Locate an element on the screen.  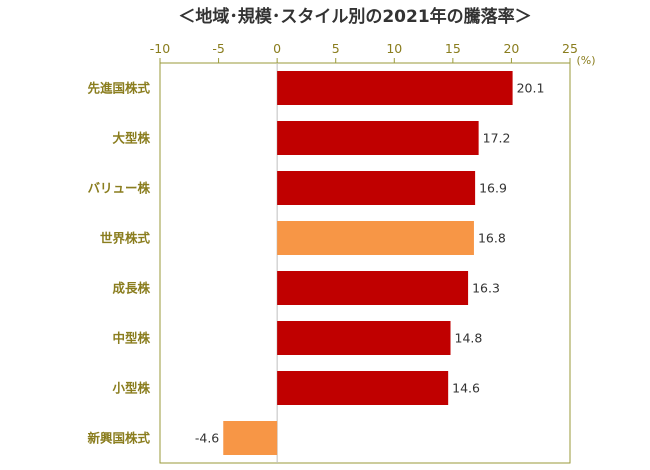
value-label: 16.9 is located at coordinates (493, 188).